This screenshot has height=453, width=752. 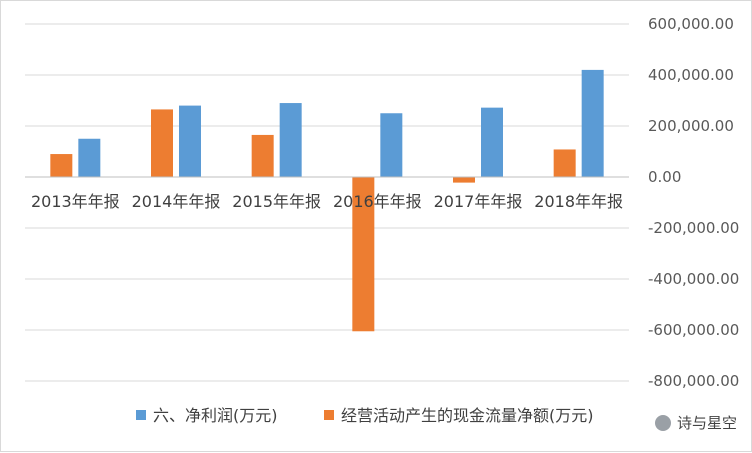 I want to click on x-tick-label: 2014年年报, so click(x=176, y=201).